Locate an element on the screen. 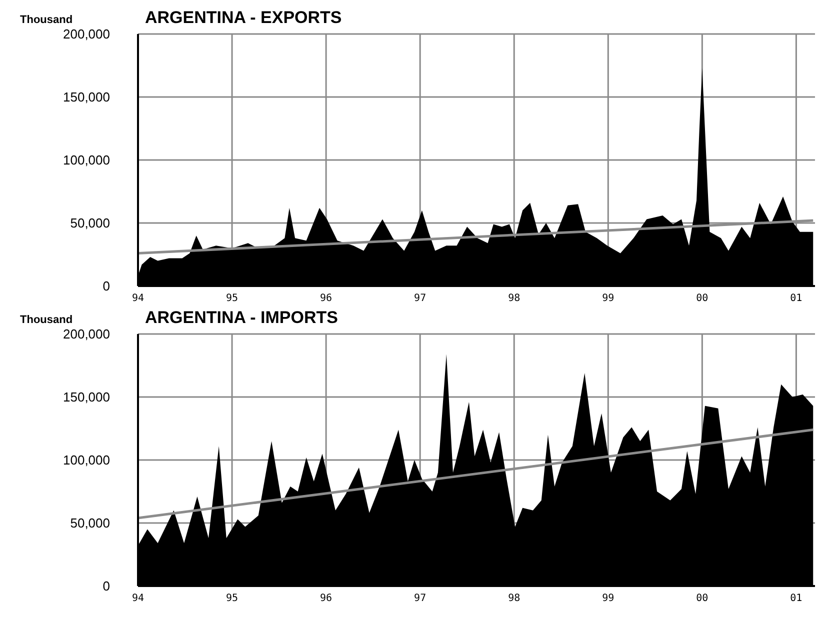 The width and height of the screenshot is (829, 618). chart-title: ARGENTINA - EXPORTS is located at coordinates (243, 18).